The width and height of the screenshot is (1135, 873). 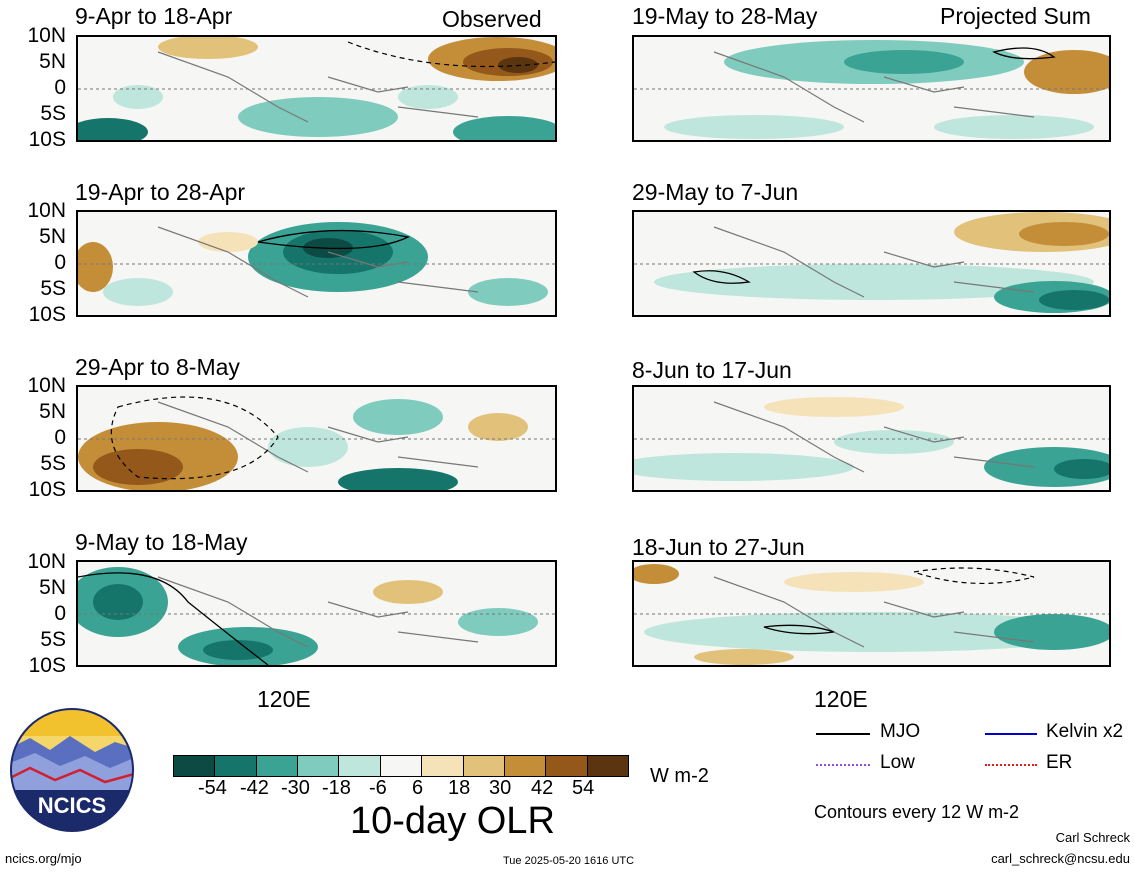 I want to click on panel-title-right-2: 29-May to 7-Jun, so click(x=715, y=192).